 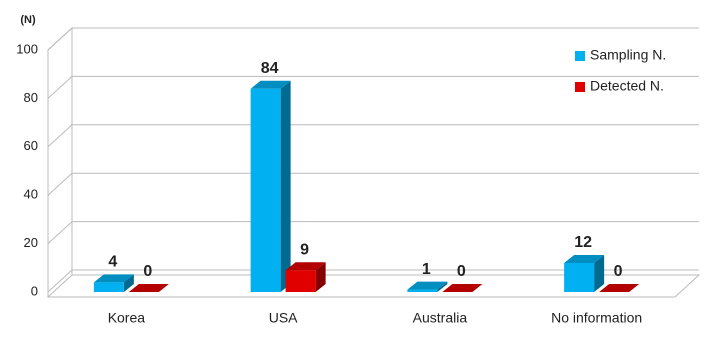 I want to click on value-label: 84, so click(x=270, y=68).